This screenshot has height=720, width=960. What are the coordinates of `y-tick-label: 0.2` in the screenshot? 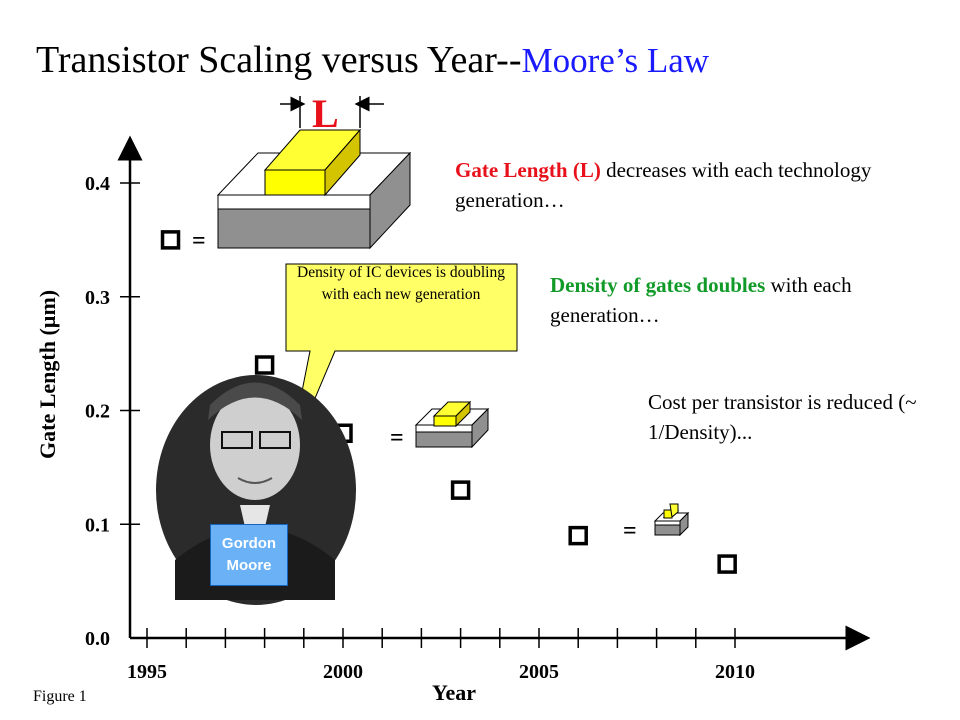 It's located at (97, 412).